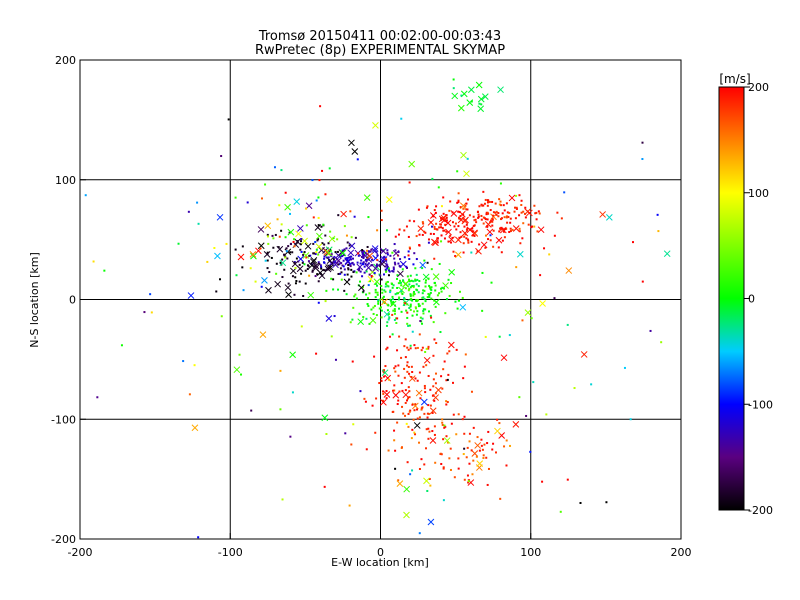 The width and height of the screenshot is (800, 600). Describe the element at coordinates (68, 300) in the screenshot. I see `y-axis-ticks: -200 -100 0 100 200` at that location.